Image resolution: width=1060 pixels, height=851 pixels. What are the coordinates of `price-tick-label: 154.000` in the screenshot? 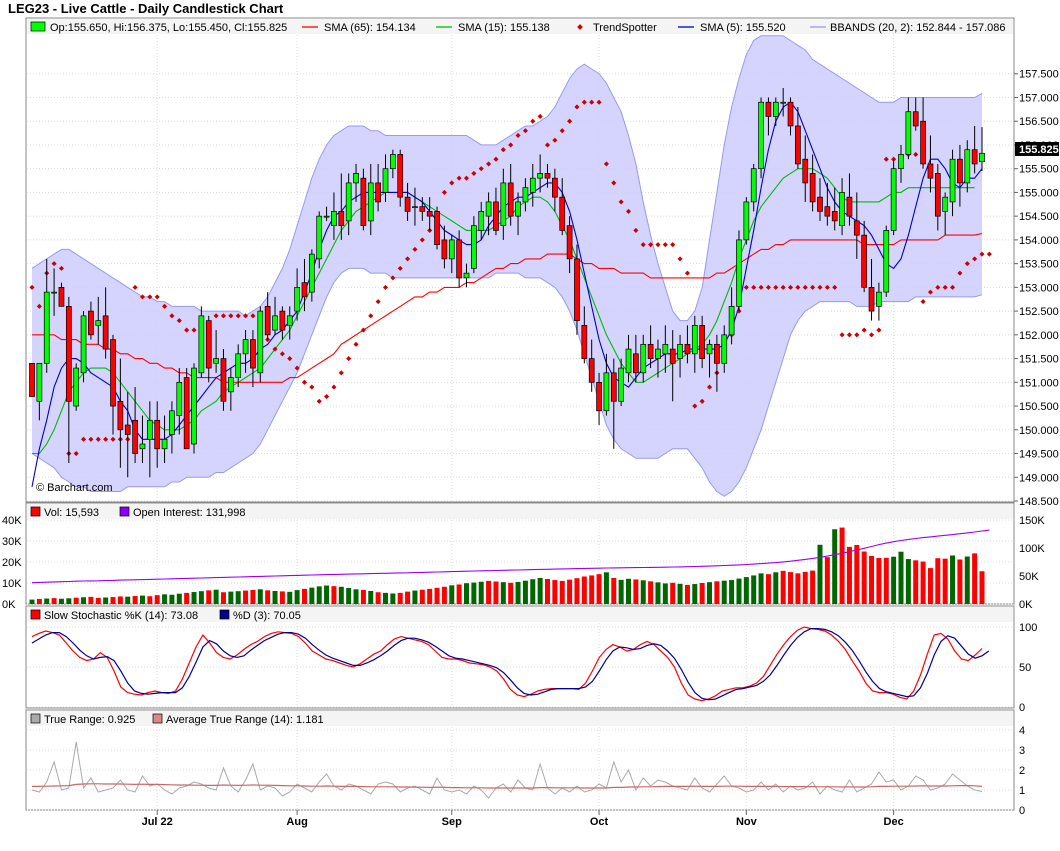 It's located at (1039, 241).